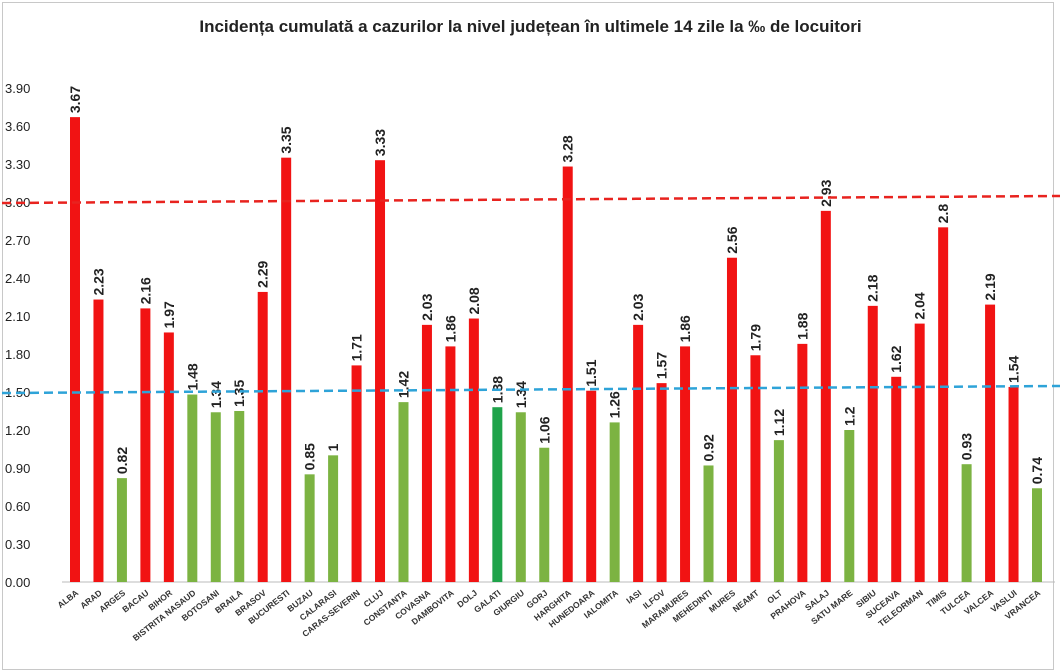 This screenshot has width=1061, height=672. I want to click on x-tick-label: BACAU, so click(135, 601).